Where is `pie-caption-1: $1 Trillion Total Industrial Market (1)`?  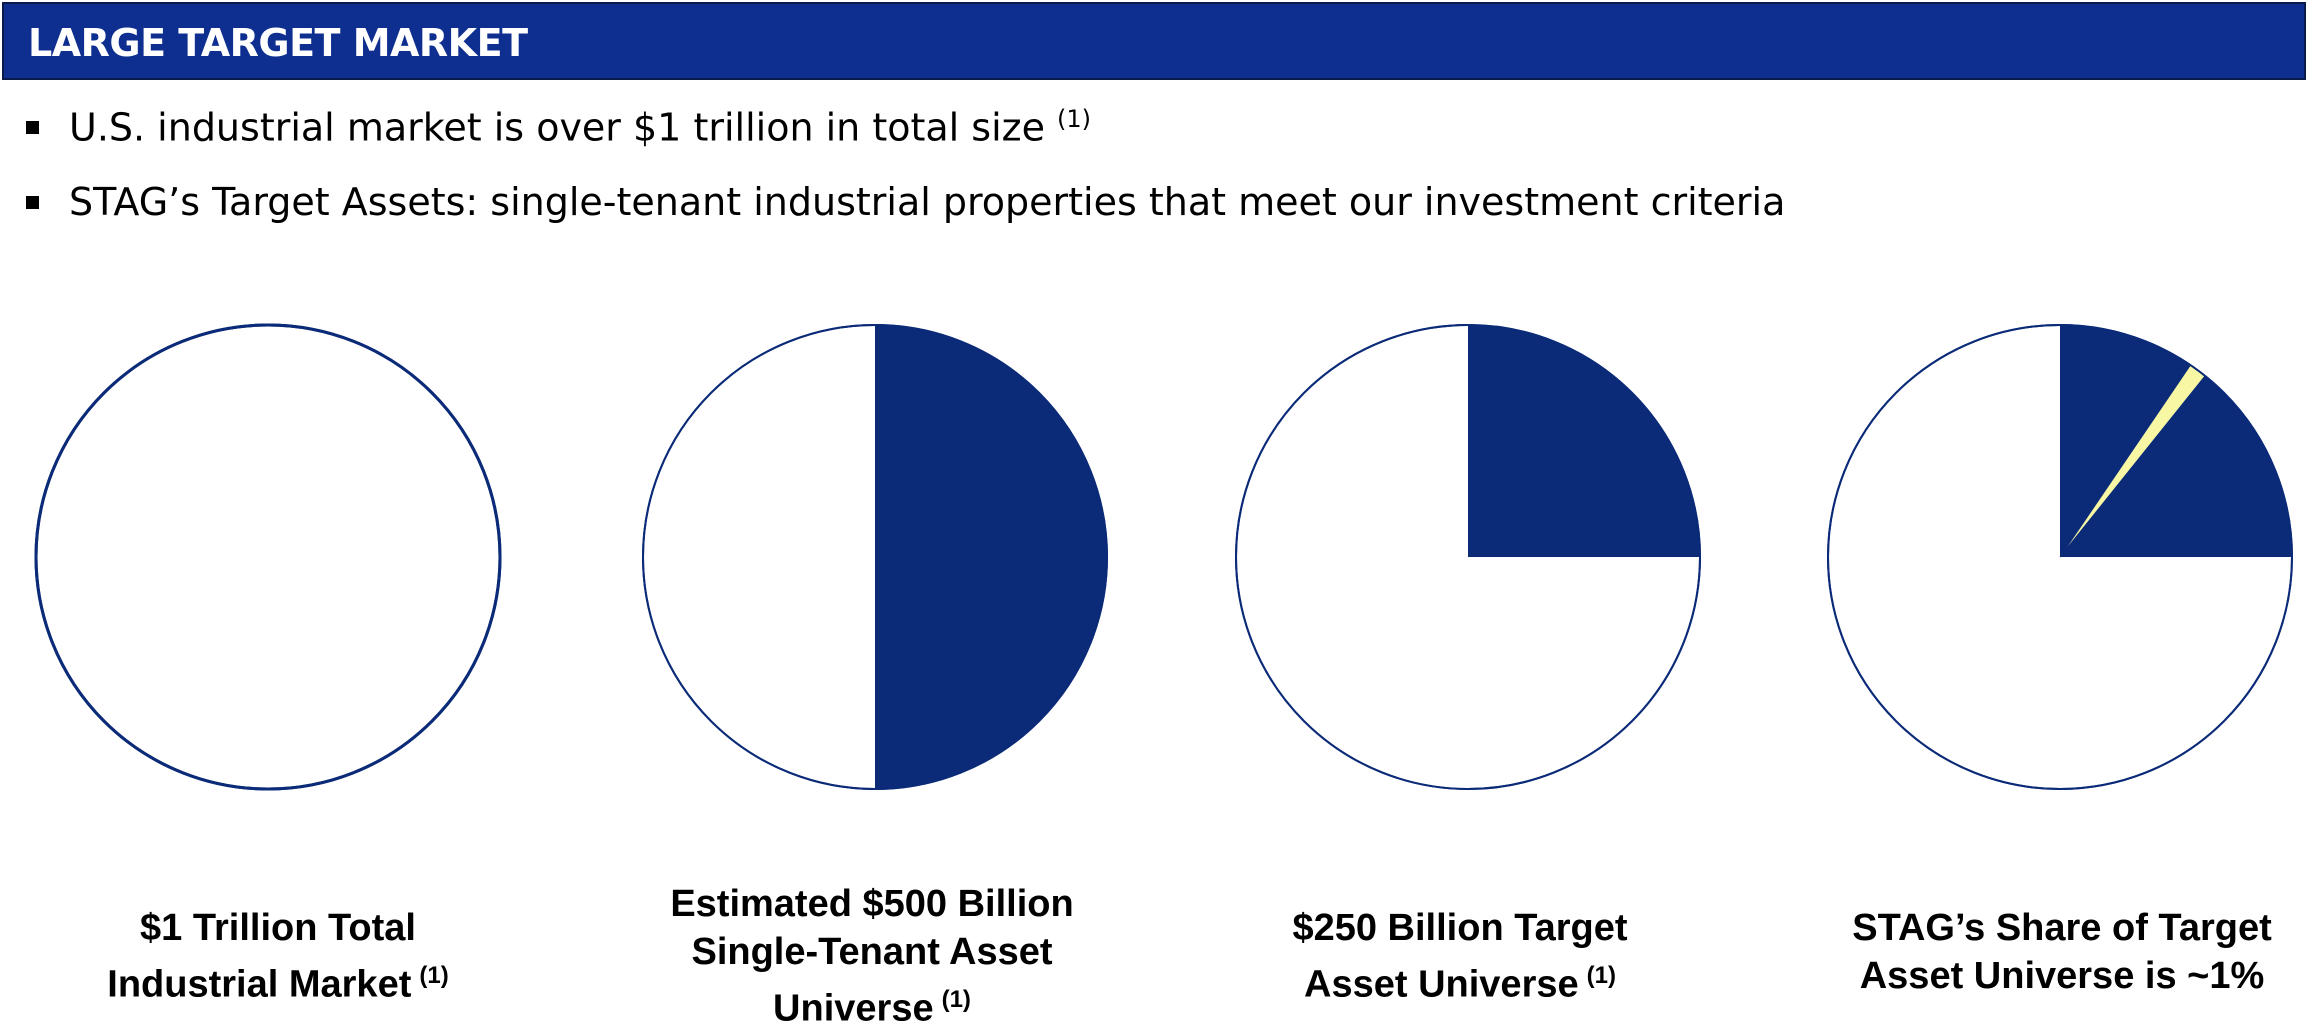
pie-caption-1: $1 Trillion Total Industrial Market (1) is located at coordinates (279, 956).